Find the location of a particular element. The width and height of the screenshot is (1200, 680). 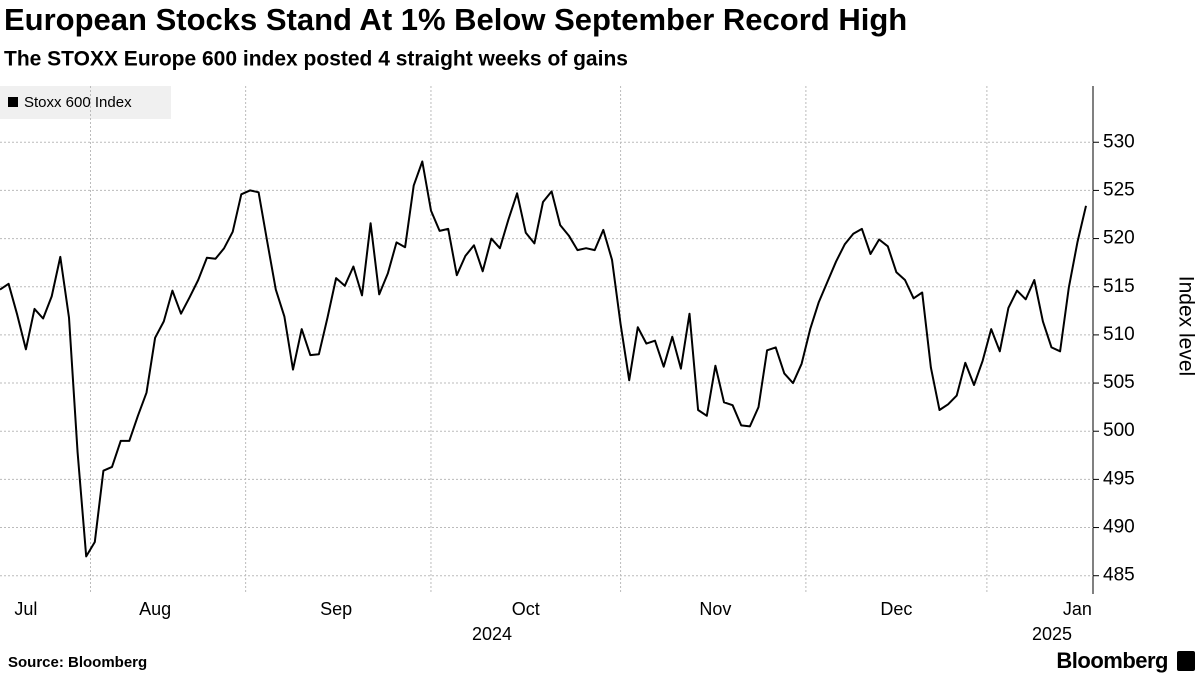

brand: Bloomberg is located at coordinates (1112, 660).